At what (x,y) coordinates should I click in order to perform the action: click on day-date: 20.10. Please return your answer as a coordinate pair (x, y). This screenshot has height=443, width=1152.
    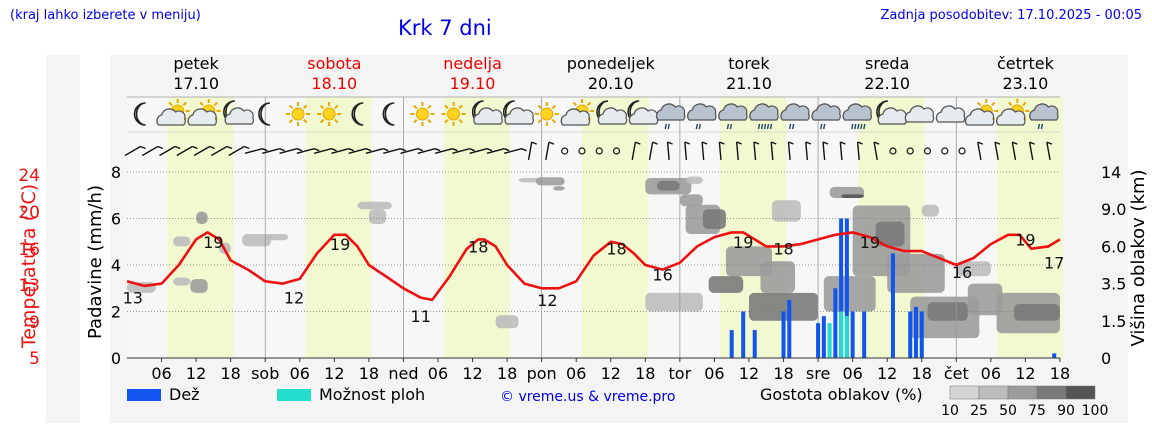
    Looking at the image, I should click on (611, 83).